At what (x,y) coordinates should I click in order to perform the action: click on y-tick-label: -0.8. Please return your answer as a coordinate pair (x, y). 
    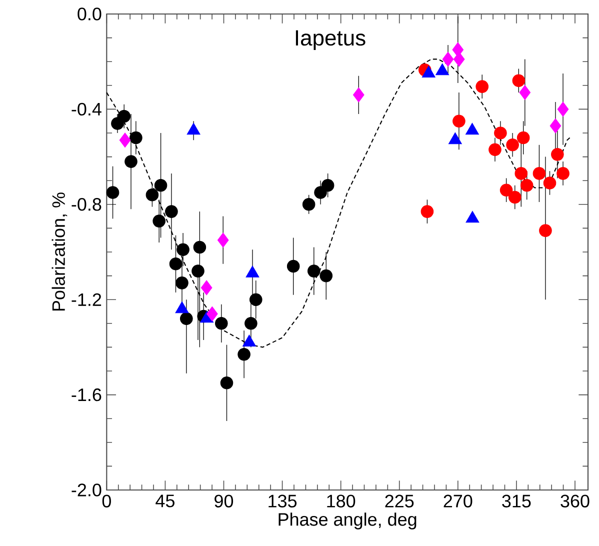
    Looking at the image, I should click on (87, 204).